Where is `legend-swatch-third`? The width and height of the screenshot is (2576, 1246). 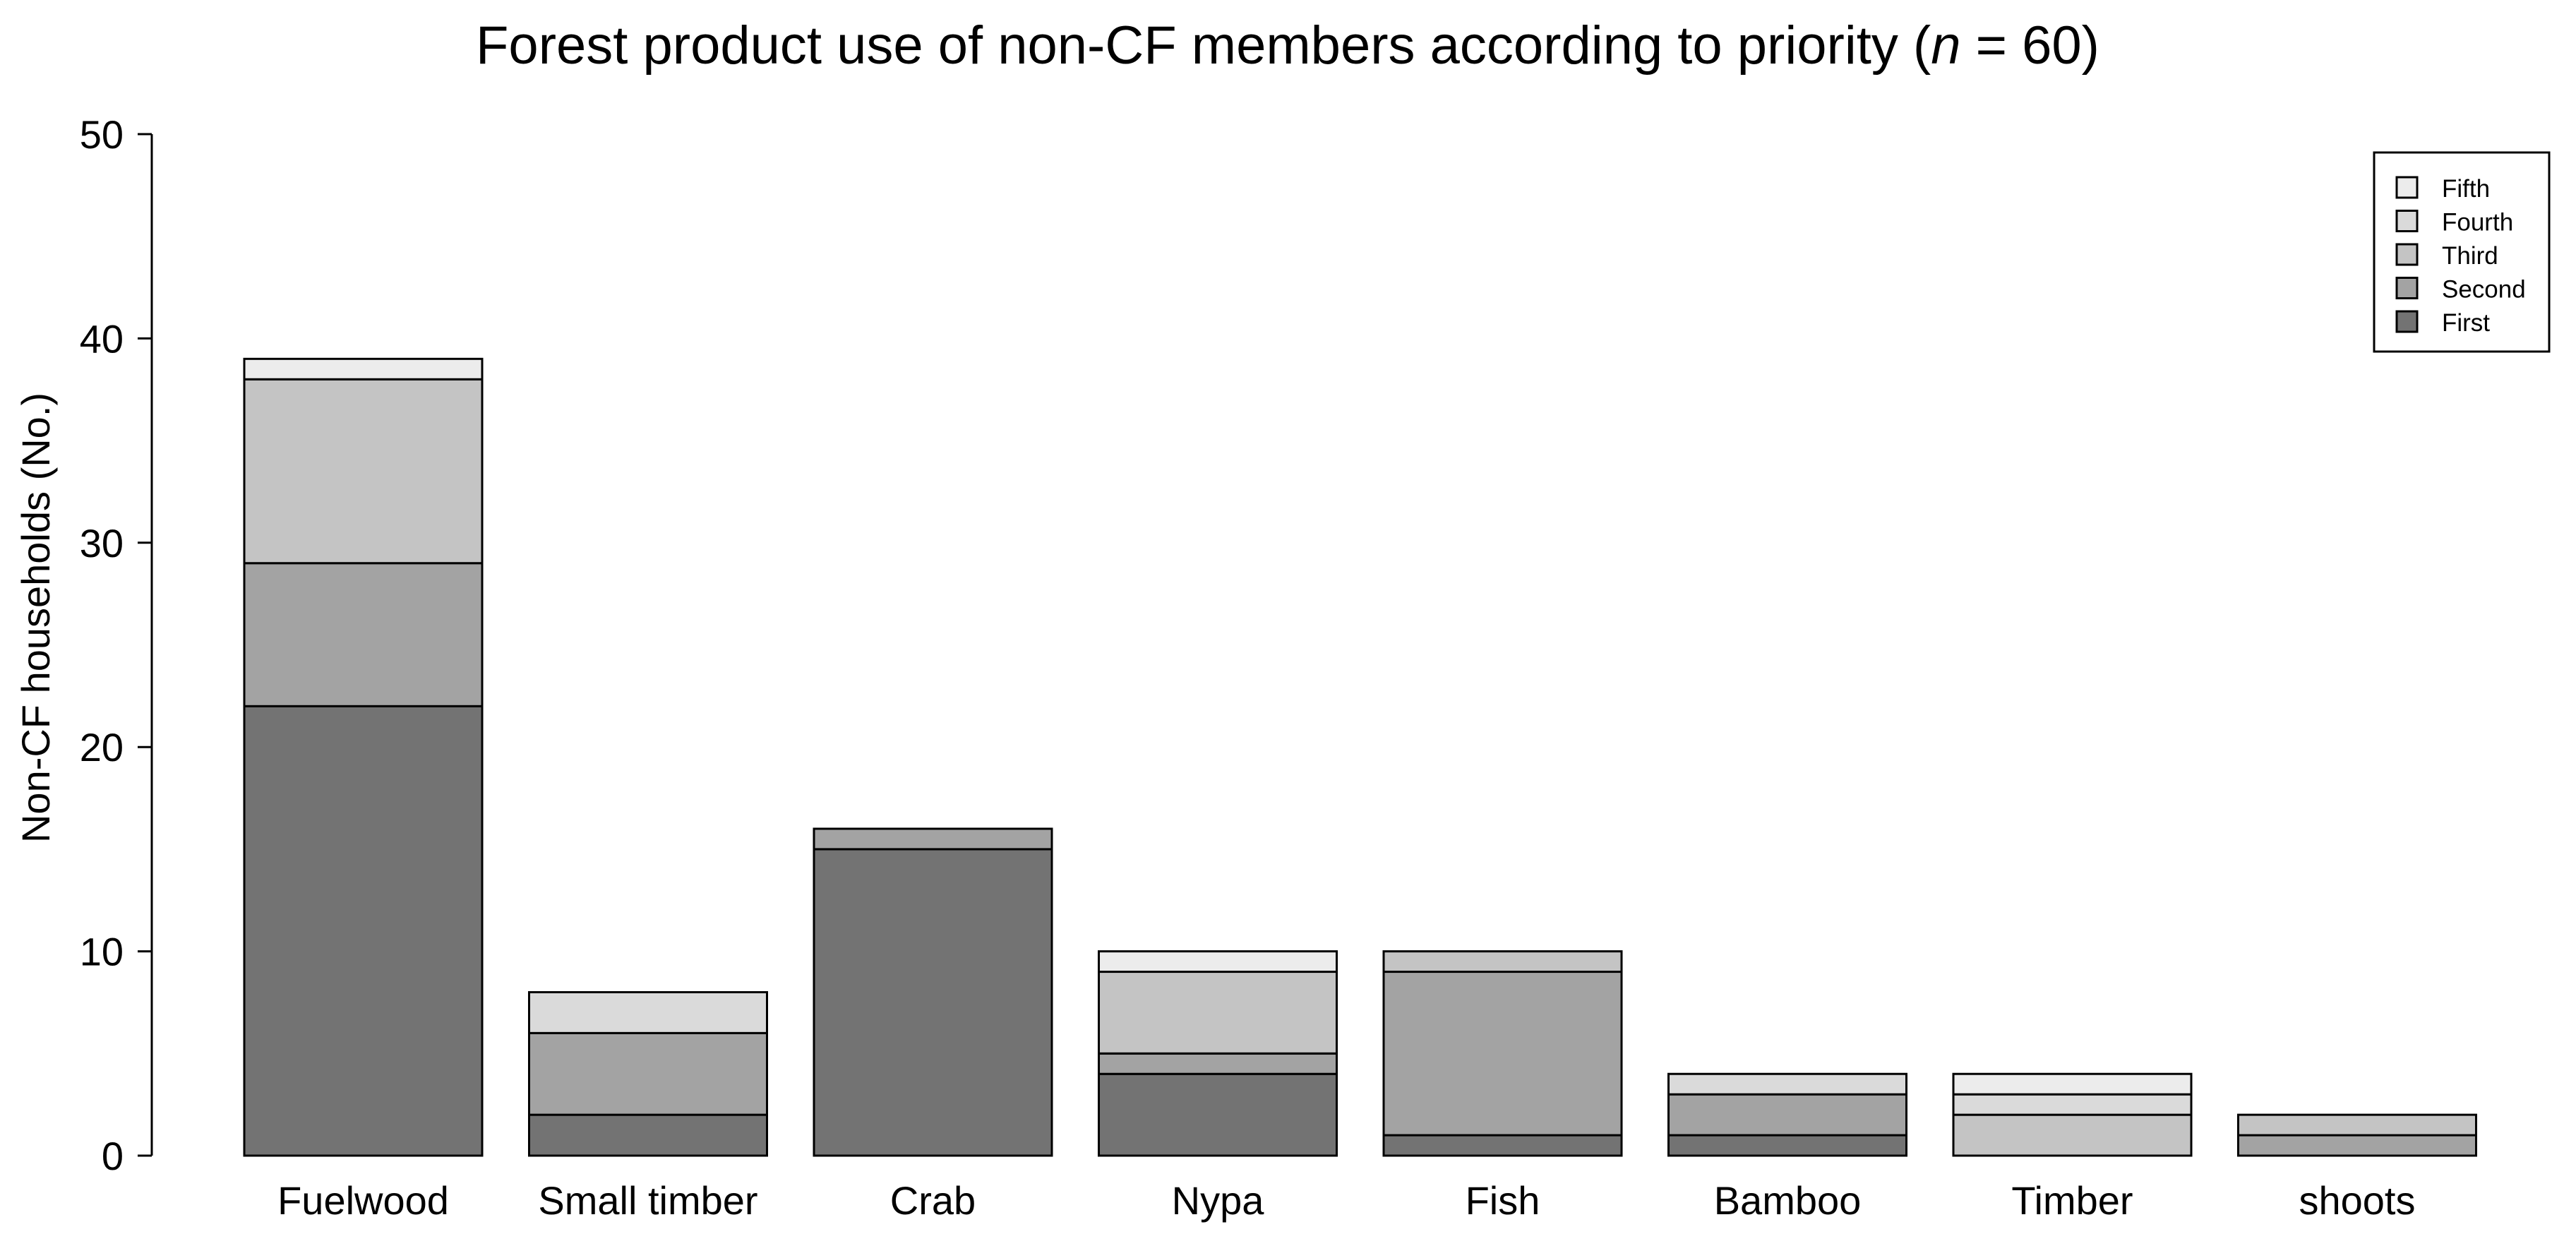 legend-swatch-third is located at coordinates (2407, 254).